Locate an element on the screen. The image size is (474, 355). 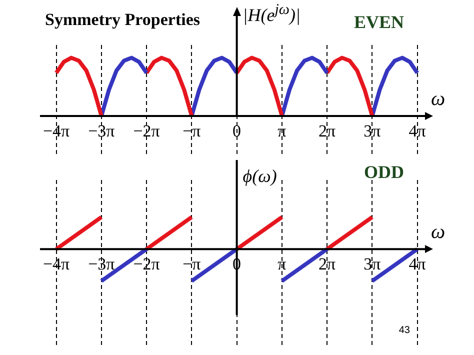
x-tick-label: 0 is located at coordinates (237, 131).